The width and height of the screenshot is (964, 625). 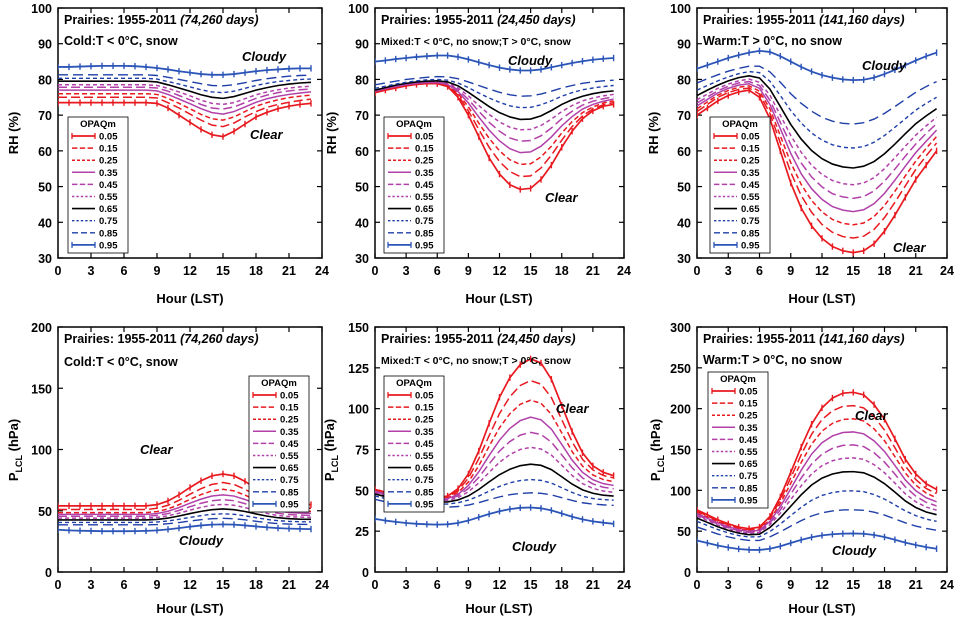 I want to click on y-tick-label: 50, so click(x=362, y=491).